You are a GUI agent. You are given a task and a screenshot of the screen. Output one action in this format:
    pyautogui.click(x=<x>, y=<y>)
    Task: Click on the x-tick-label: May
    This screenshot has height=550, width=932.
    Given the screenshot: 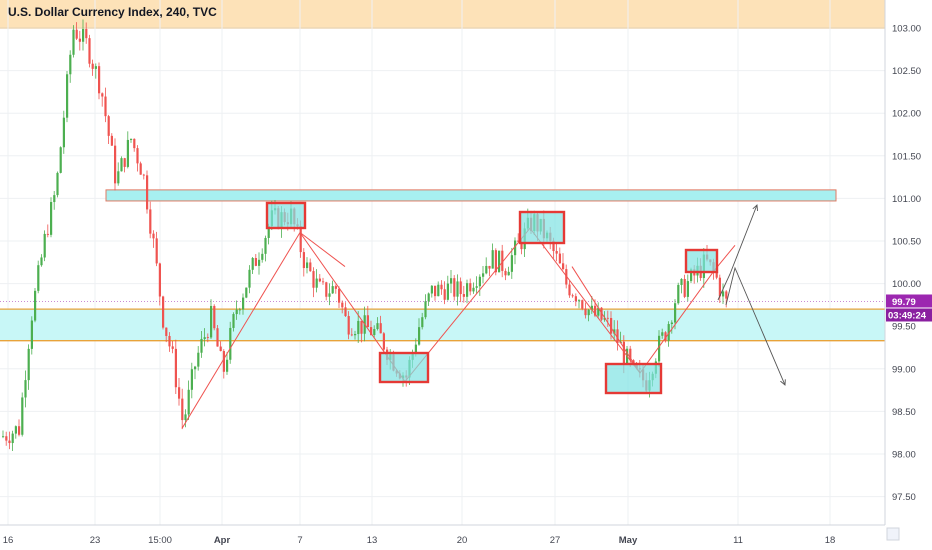 What is the action you would take?
    pyautogui.click(x=628, y=540)
    